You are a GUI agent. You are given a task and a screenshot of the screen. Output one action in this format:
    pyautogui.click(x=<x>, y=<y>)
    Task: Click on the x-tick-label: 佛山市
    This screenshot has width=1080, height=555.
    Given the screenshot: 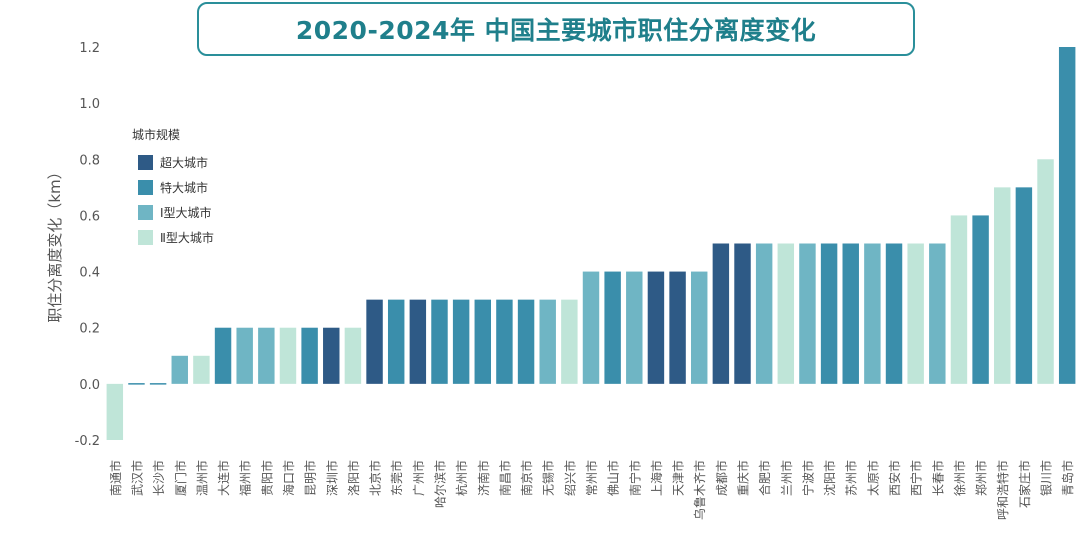 What is the action you would take?
    pyautogui.click(x=613, y=478)
    